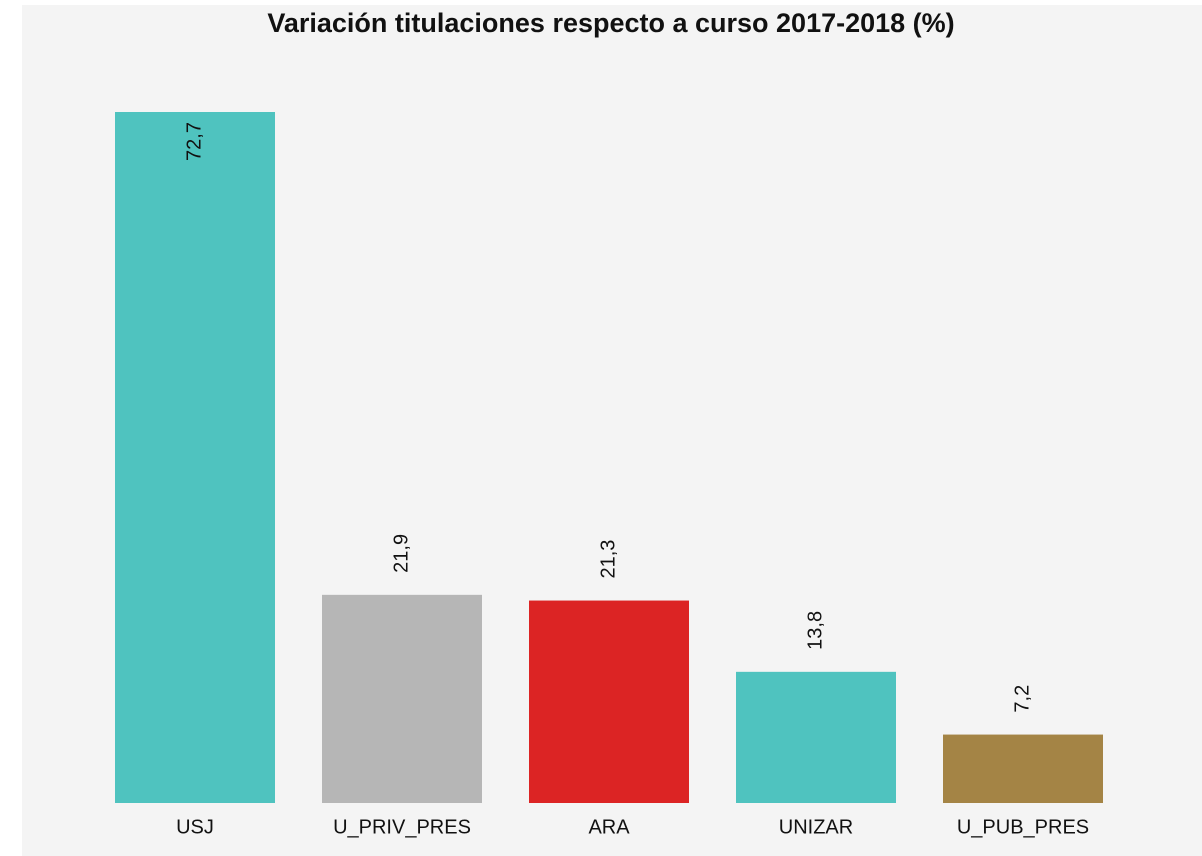 This screenshot has width=1202, height=856. I want to click on x-tick-label: U_PUB_PRES, so click(1023, 827).